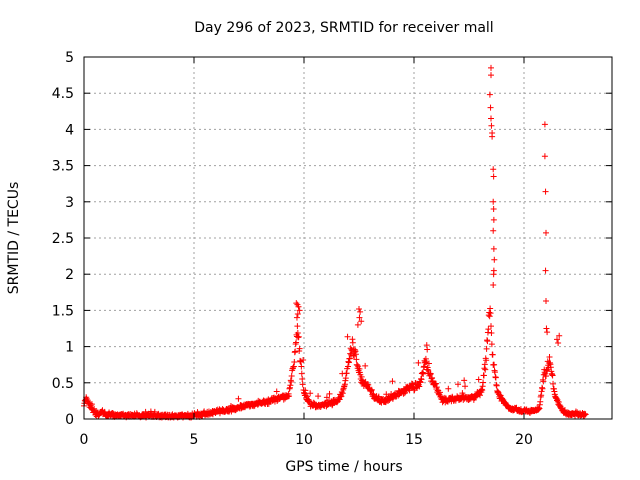 The height and width of the screenshot is (480, 640). I want to click on y-tick-label: 0, so click(69, 420).